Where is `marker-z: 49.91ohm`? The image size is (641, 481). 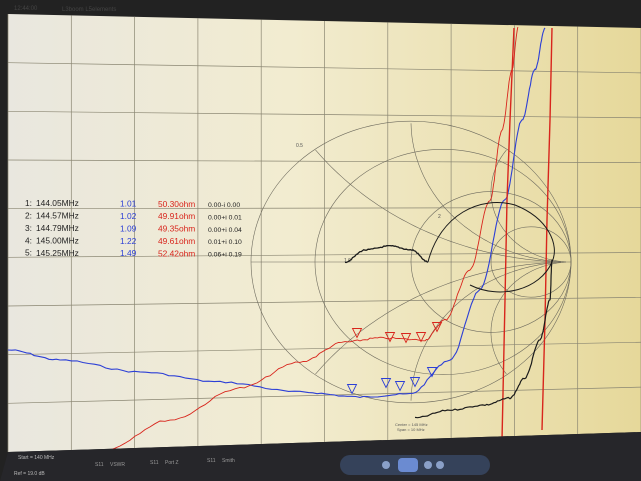 marker-z: 49.91ohm is located at coordinates (176, 216).